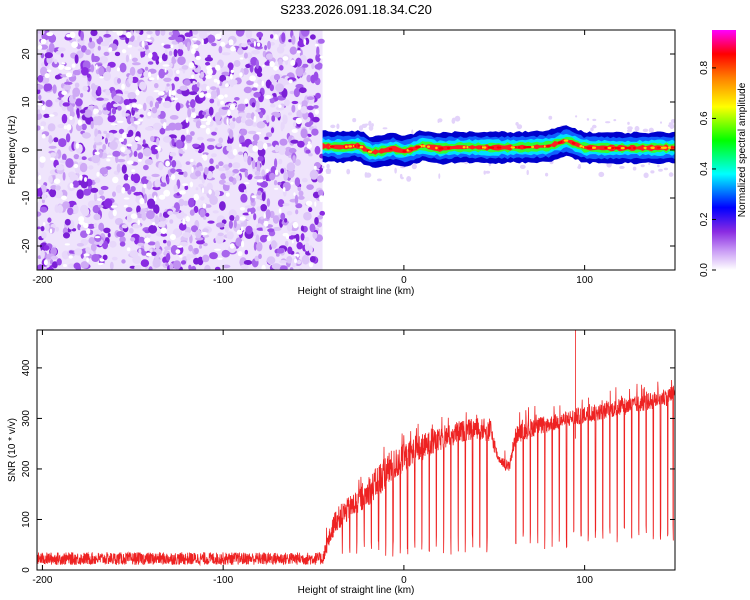  Describe the element at coordinates (223, 580) in the screenshot. I see `snr-x-tick-label: -100` at that location.